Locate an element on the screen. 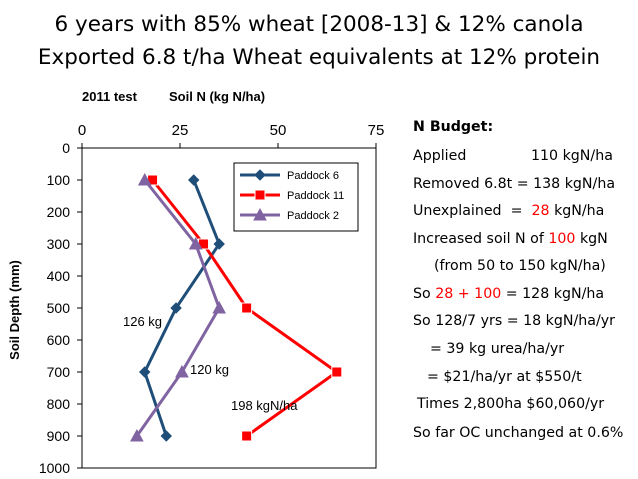 This screenshot has height=479, width=638. applied-label: Applied is located at coordinates (440, 156).